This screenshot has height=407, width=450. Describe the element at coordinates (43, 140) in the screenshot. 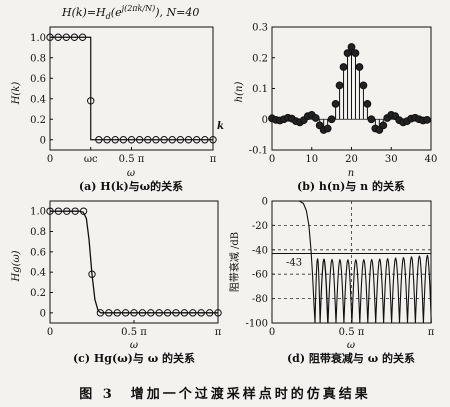

I see `panel-a-ytick-label: 0` at that location.